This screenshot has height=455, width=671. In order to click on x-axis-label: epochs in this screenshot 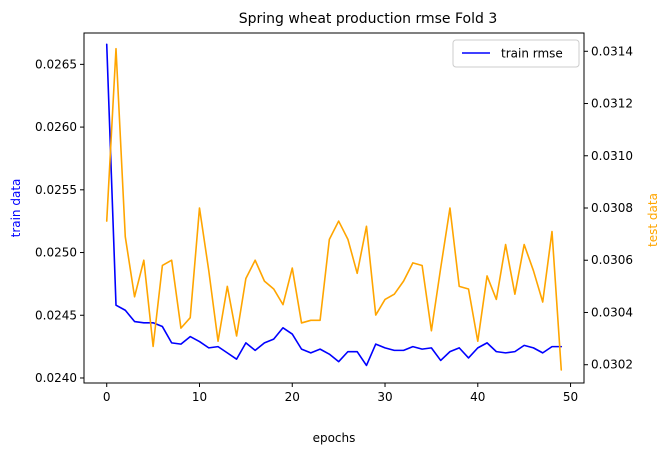, I will do `click(334, 438)`.